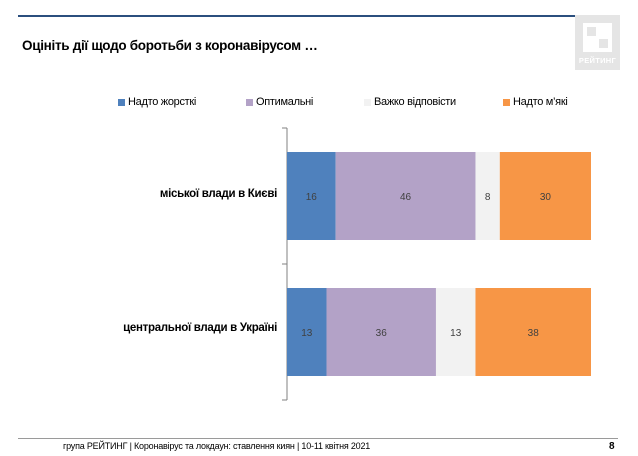  I want to click on data-label-optimal-ukraine: 36, so click(382, 333).